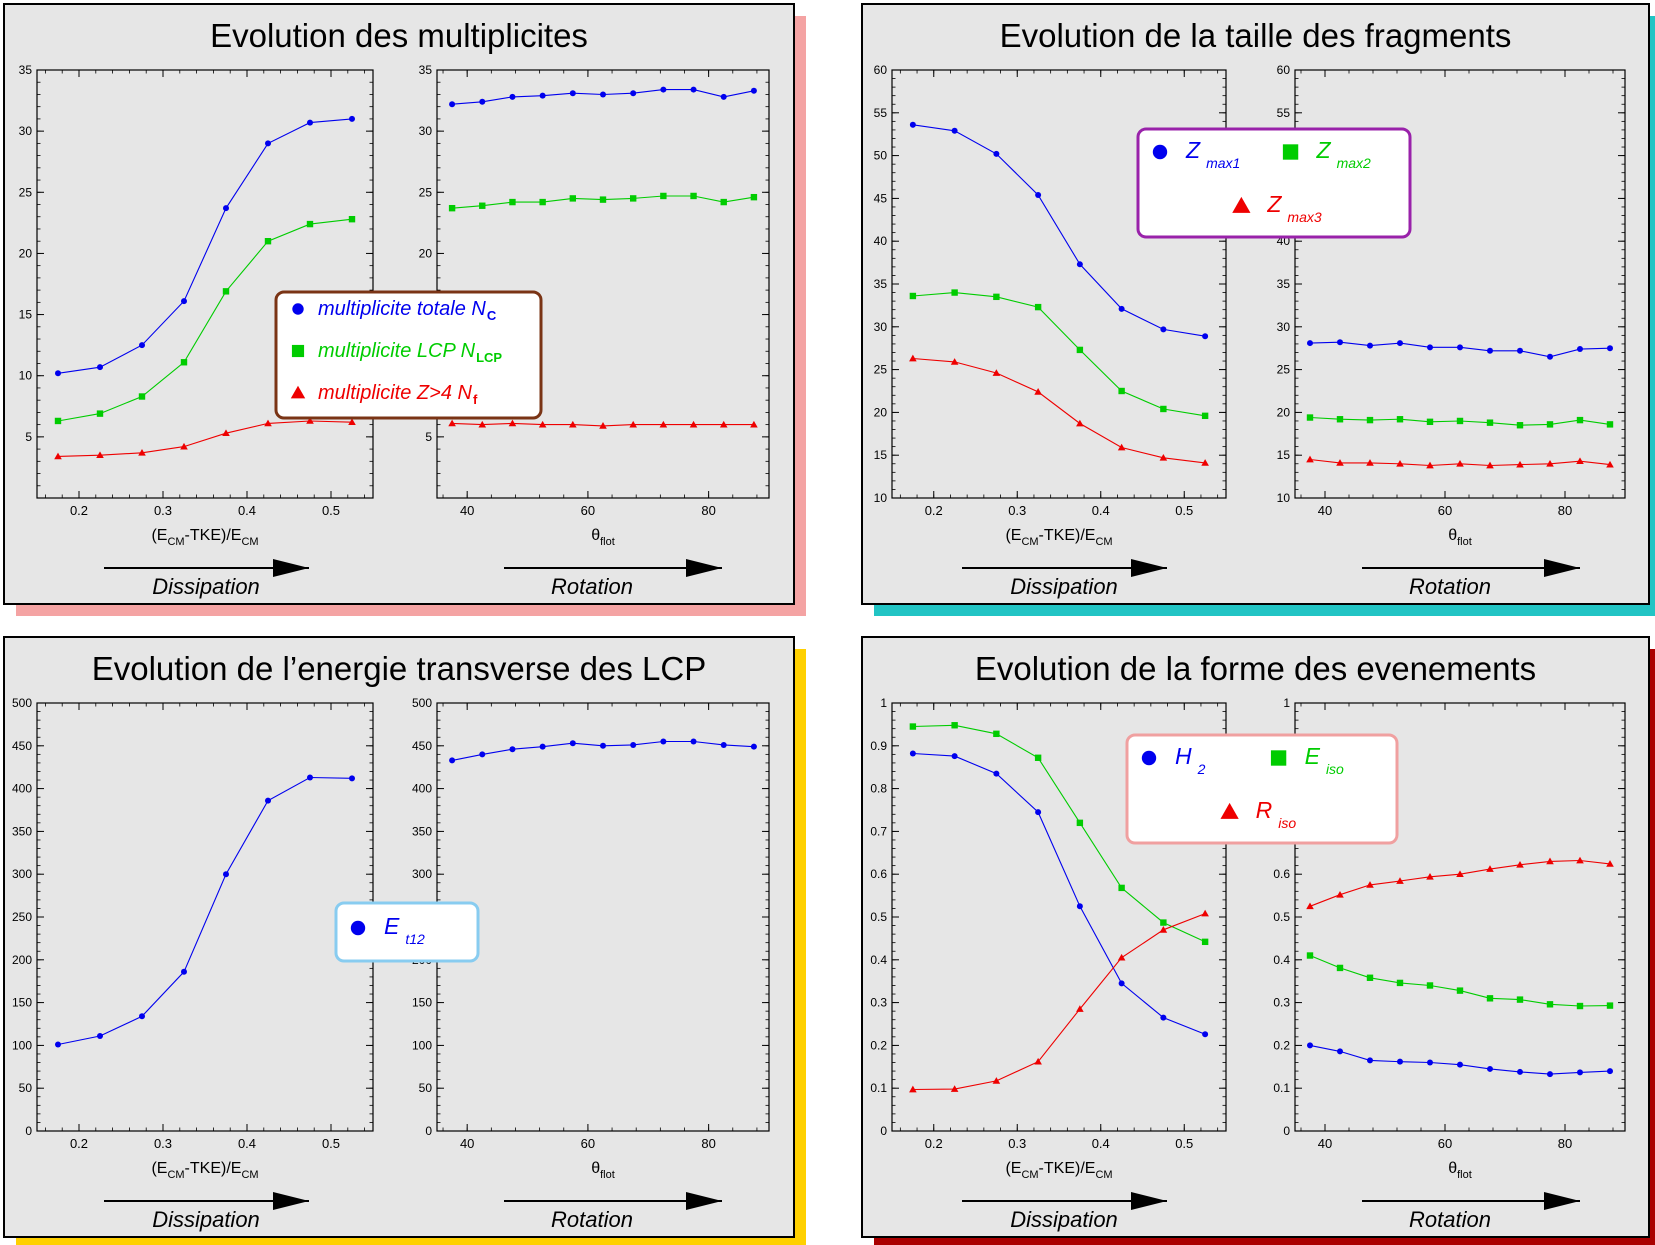  What do you see at coordinates (1284, 113) in the screenshot?
I see `y-tick-label: 55` at bounding box center [1284, 113].